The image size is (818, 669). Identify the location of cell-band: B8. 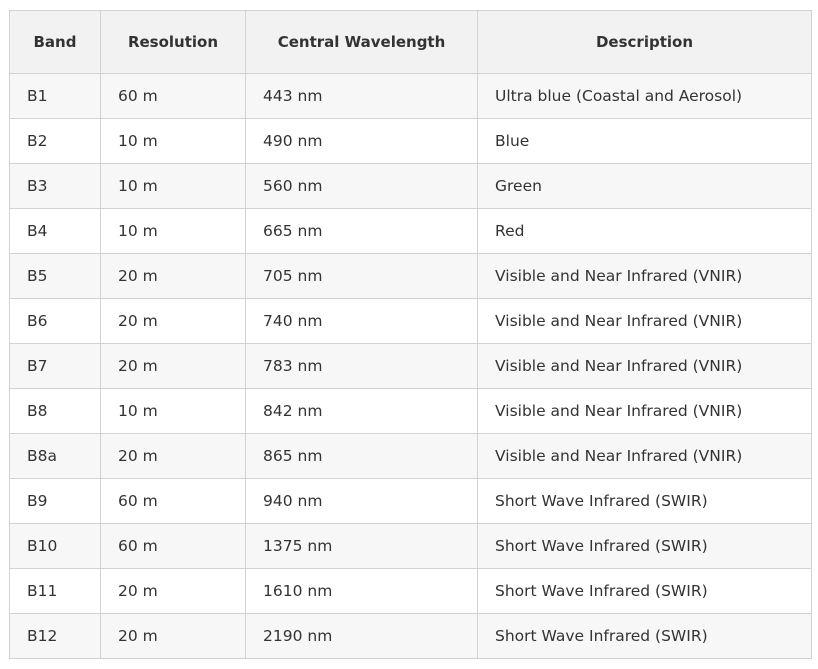
(55, 411).